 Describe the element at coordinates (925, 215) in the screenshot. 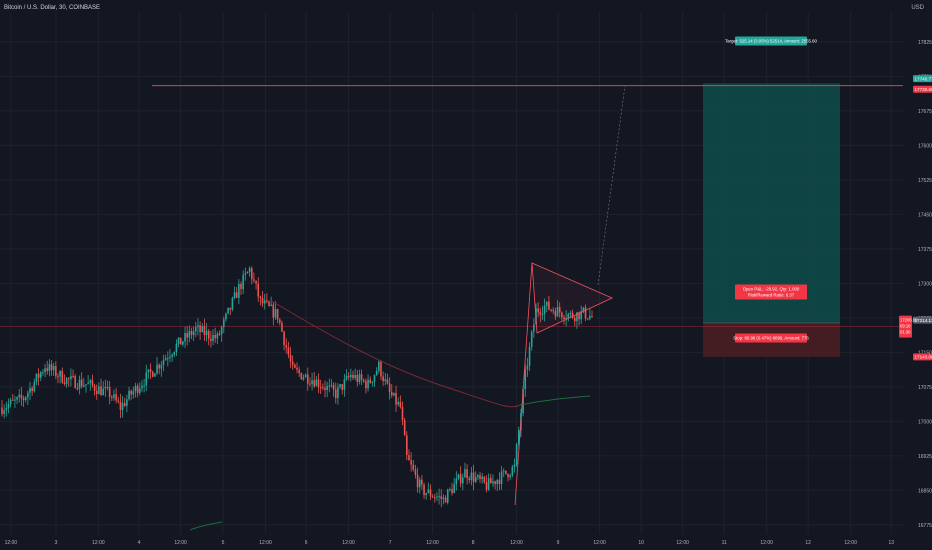

I see `price-tick-label: 17450.00` at that location.